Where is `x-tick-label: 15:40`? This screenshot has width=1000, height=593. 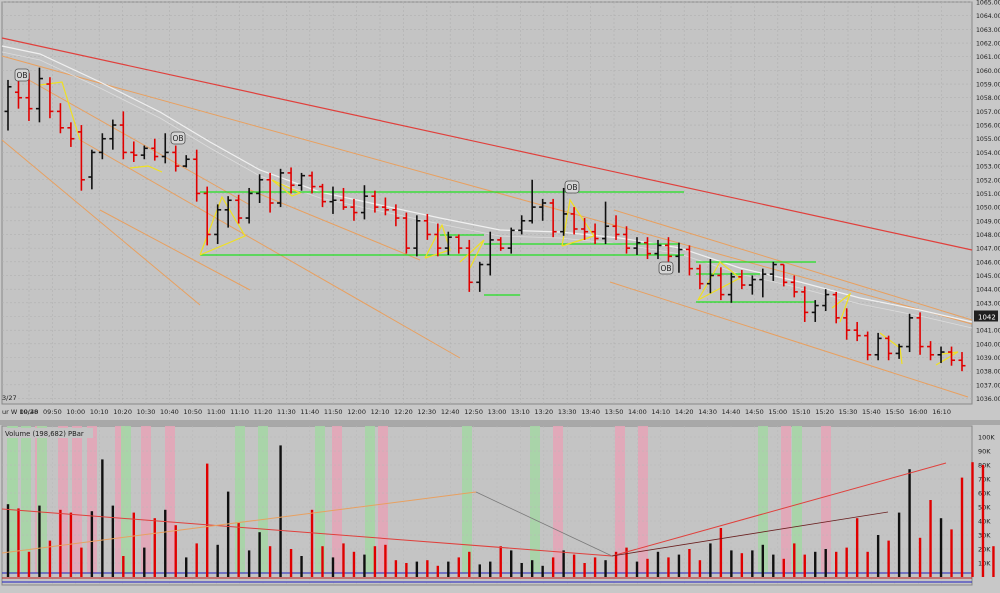 x-tick-label: 15:40 is located at coordinates (871, 412).